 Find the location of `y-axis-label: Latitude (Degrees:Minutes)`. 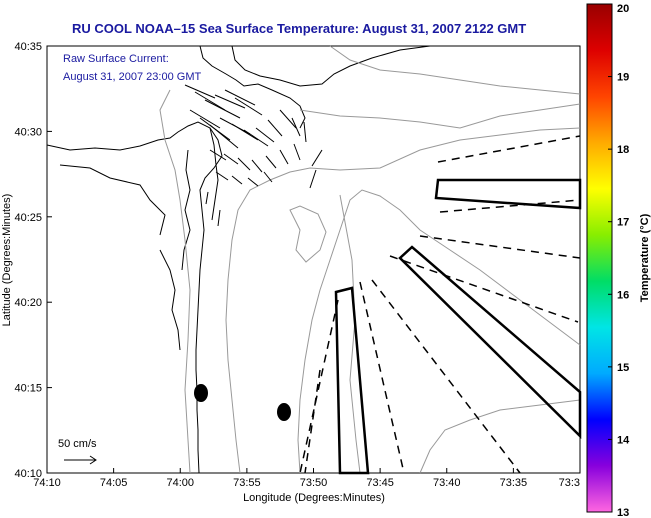

y-axis-label: Latitude (Degrees:Minutes) is located at coordinates (7, 260).